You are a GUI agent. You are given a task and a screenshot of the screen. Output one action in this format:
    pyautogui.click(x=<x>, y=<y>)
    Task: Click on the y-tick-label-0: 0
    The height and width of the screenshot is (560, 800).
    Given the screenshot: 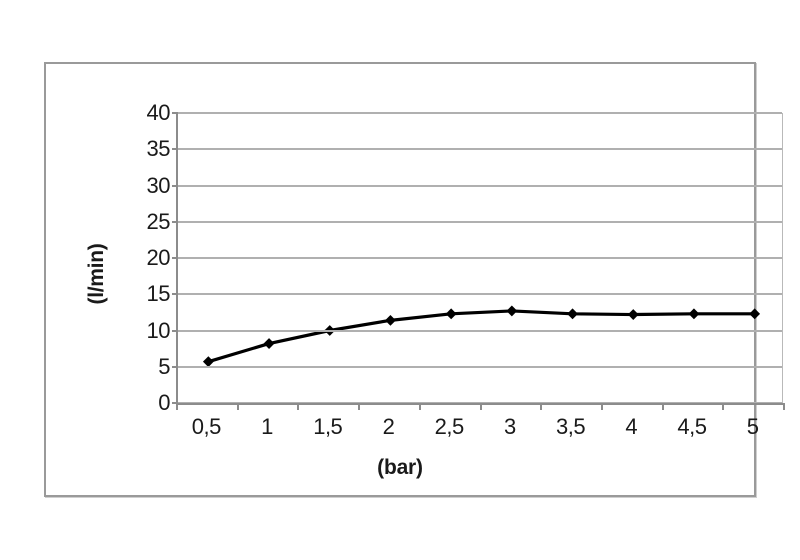 What is the action you would take?
    pyautogui.click(x=164, y=402)
    